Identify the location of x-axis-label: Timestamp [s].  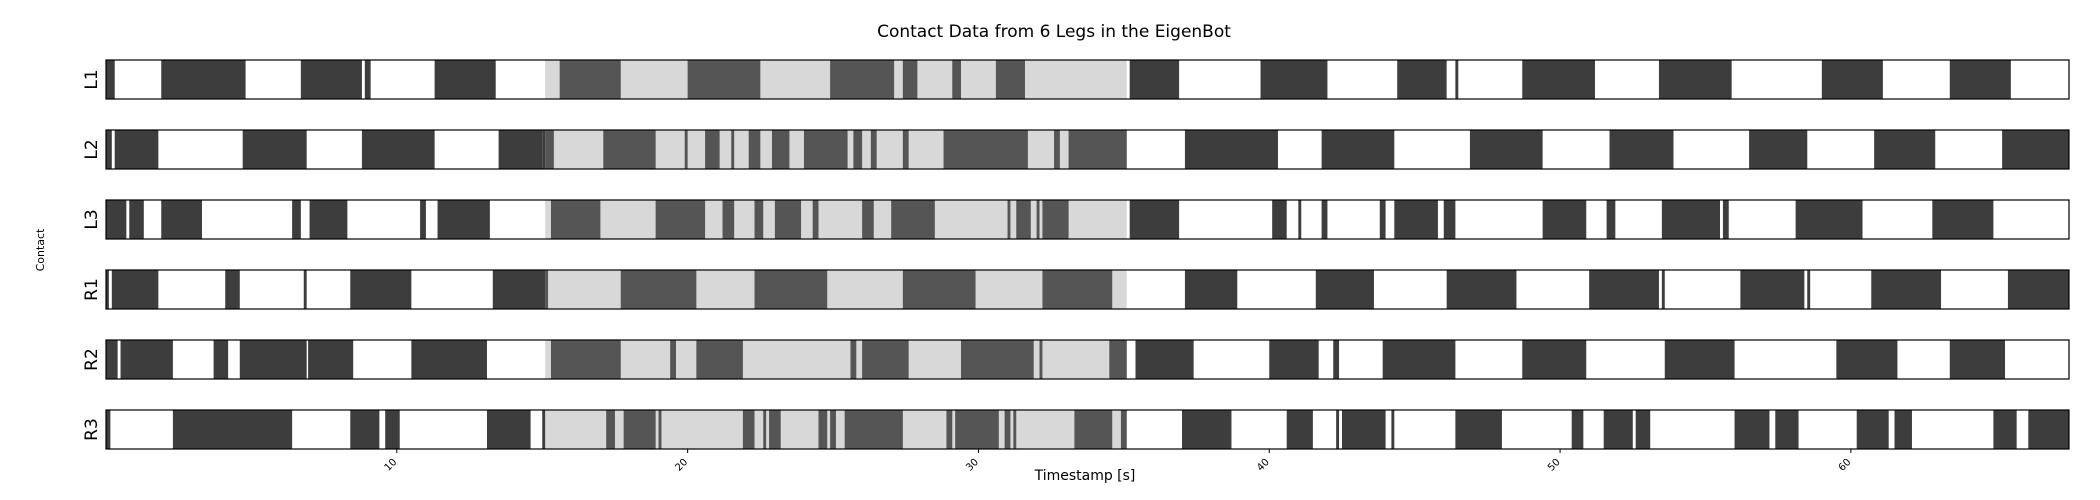
(1085, 476).